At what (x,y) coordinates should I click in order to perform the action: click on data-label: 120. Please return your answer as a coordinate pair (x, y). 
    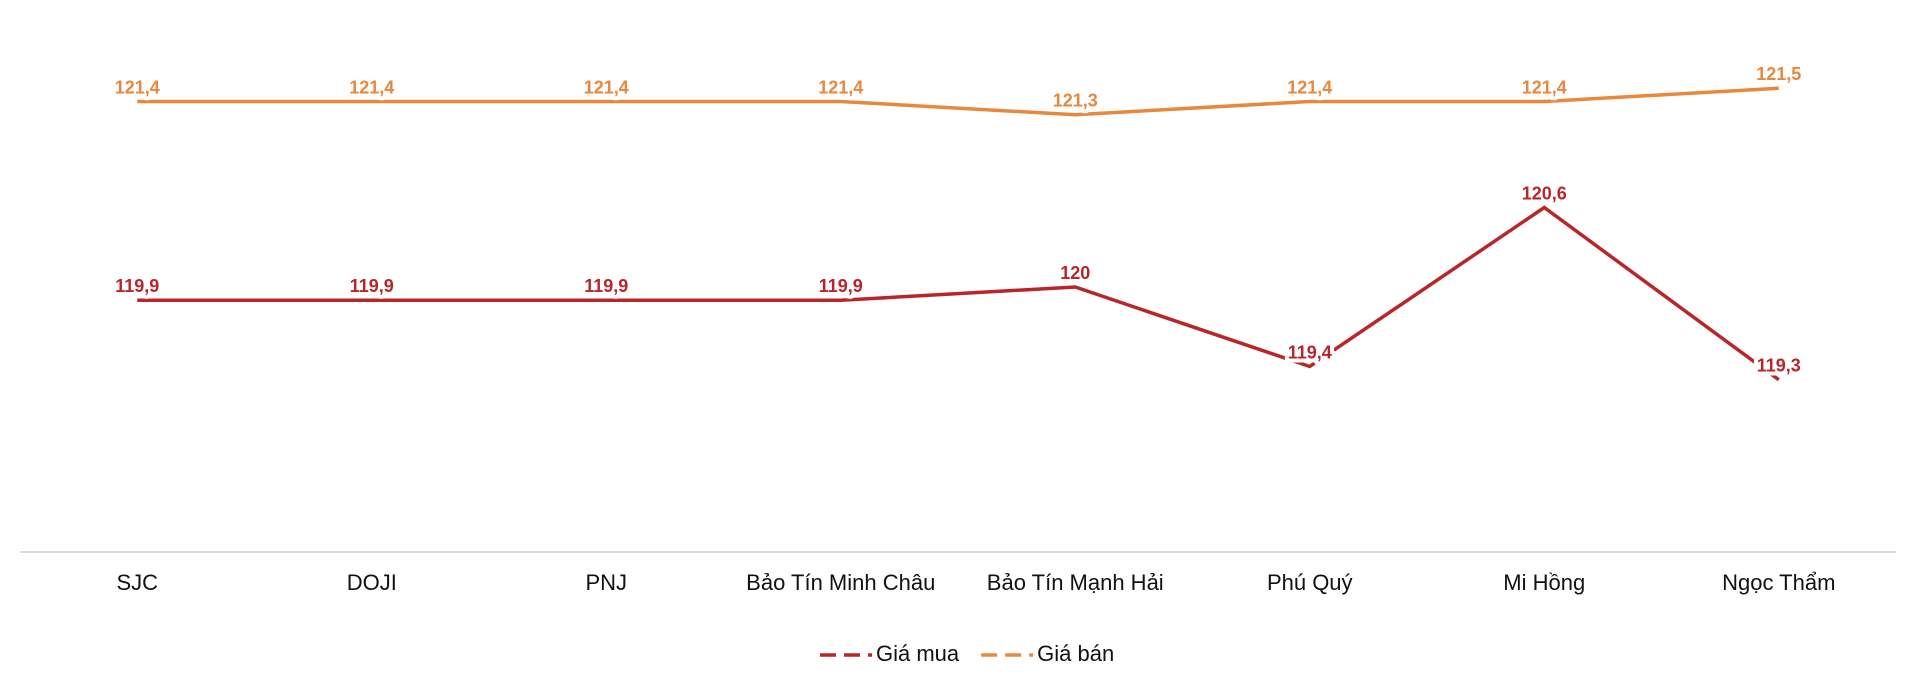
    Looking at the image, I should click on (1075, 273).